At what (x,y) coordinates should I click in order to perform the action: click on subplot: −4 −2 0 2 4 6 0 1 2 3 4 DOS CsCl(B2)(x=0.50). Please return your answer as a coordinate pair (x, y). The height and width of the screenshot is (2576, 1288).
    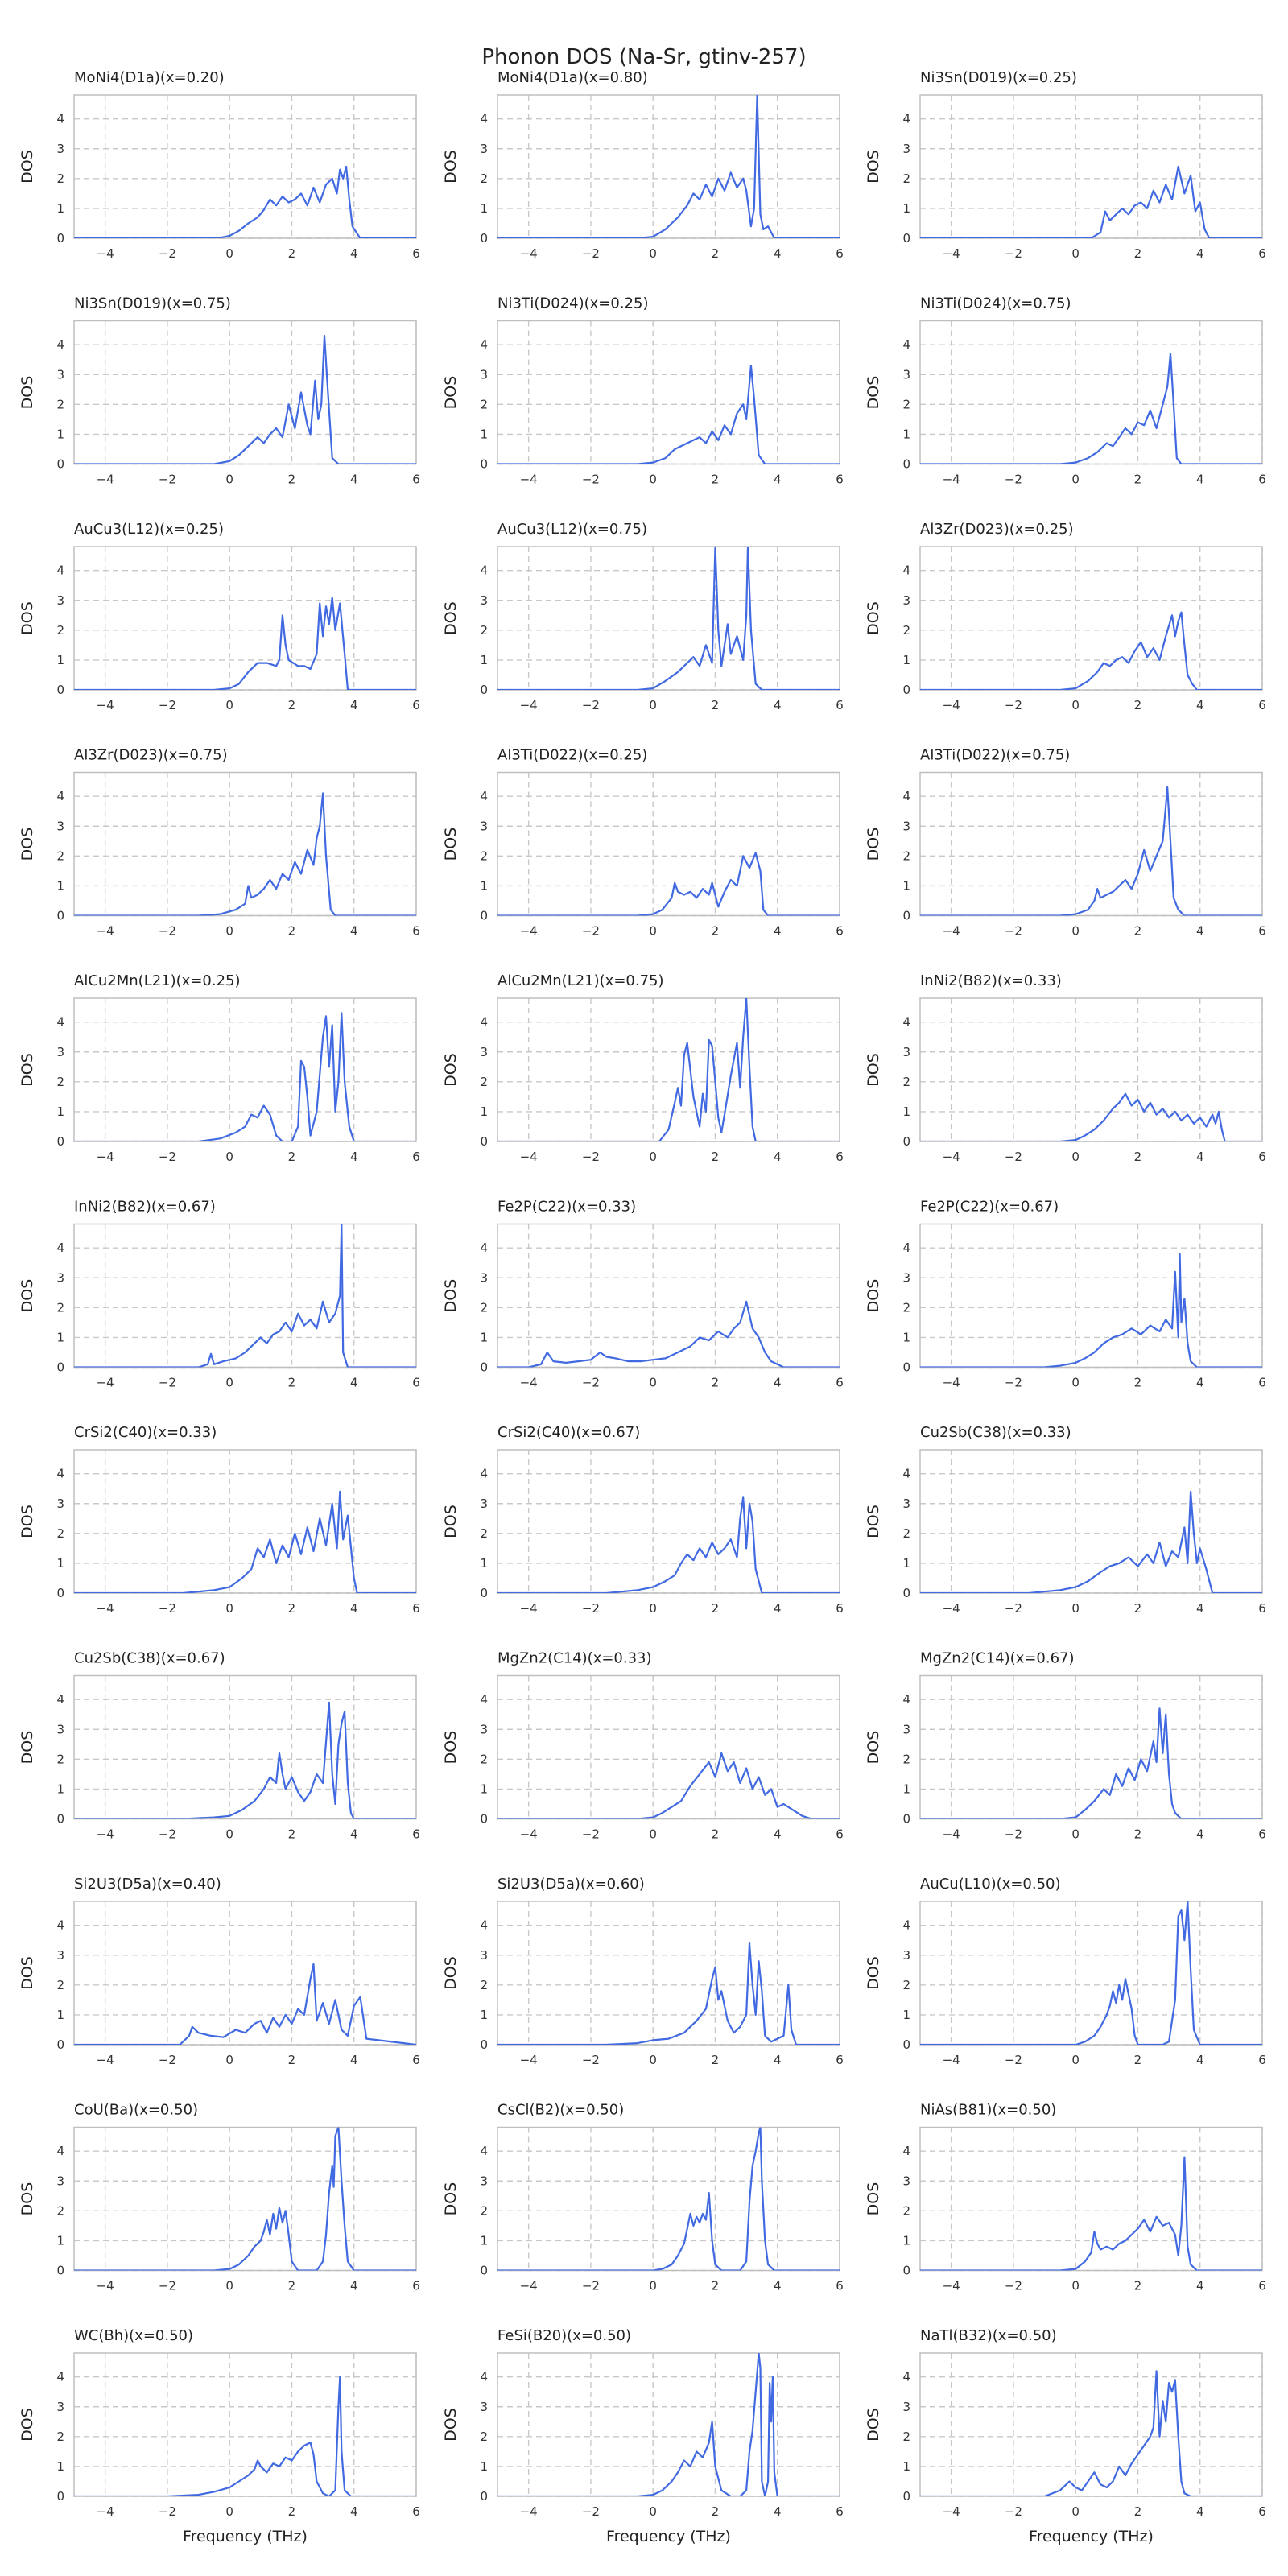
    Looking at the image, I should click on (643, 2197).